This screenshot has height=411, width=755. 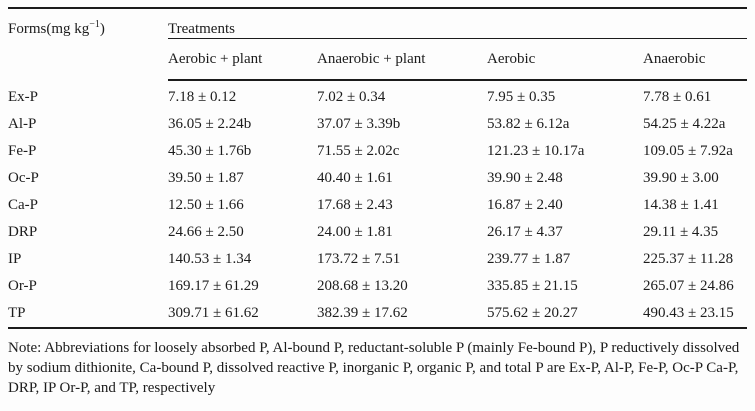 I want to click on value-cell: 24.00 ± 1.81, so click(x=355, y=232).